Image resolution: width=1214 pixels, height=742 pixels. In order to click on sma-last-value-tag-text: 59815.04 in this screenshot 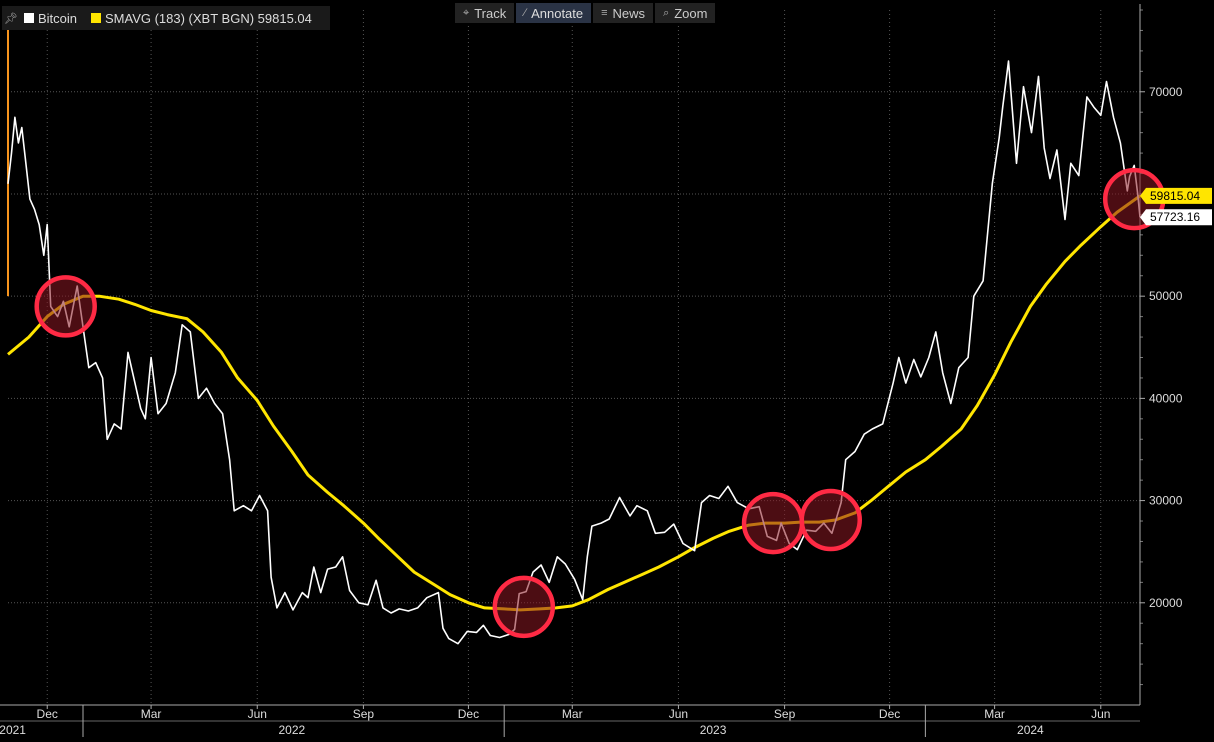, I will do `click(1175, 196)`.